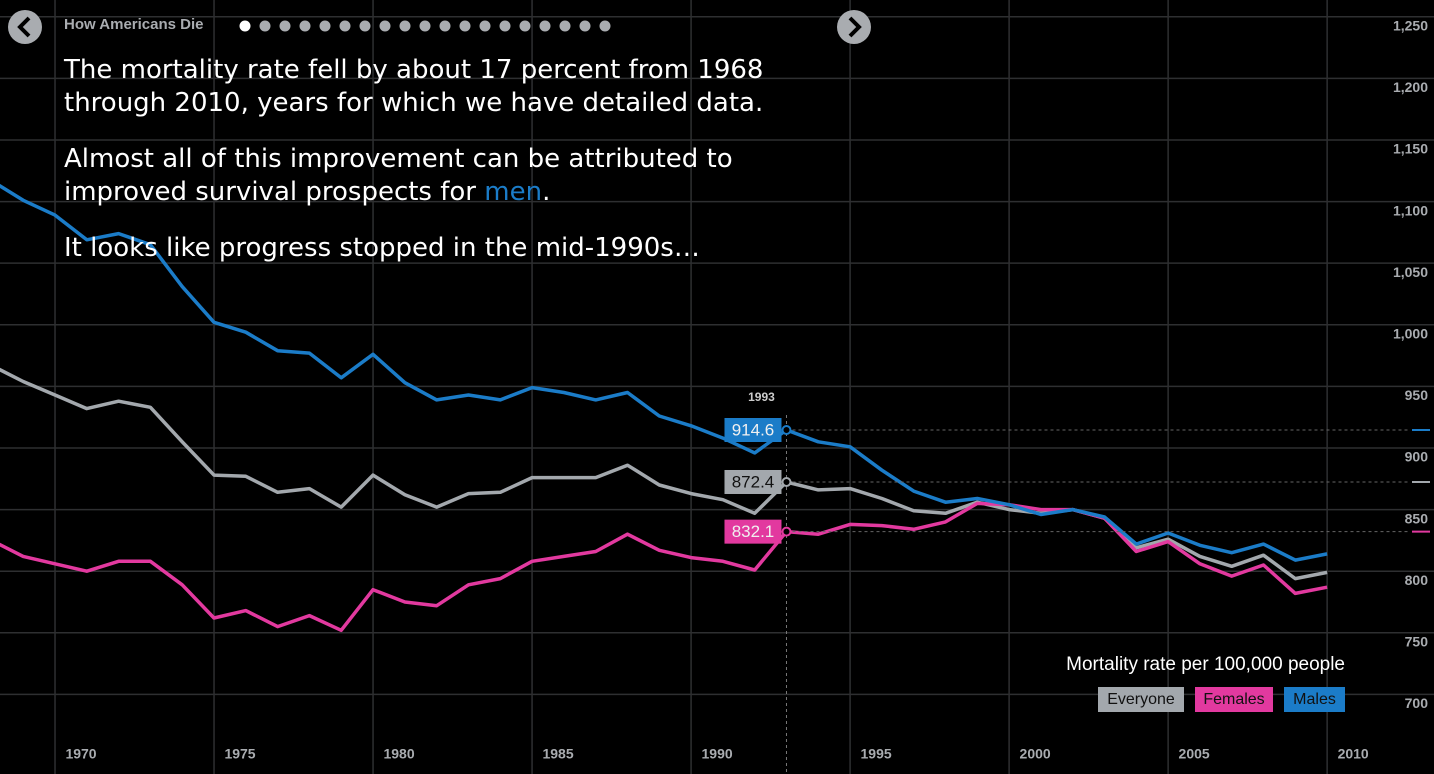  I want to click on story-title: How Americans Die, so click(134, 24).